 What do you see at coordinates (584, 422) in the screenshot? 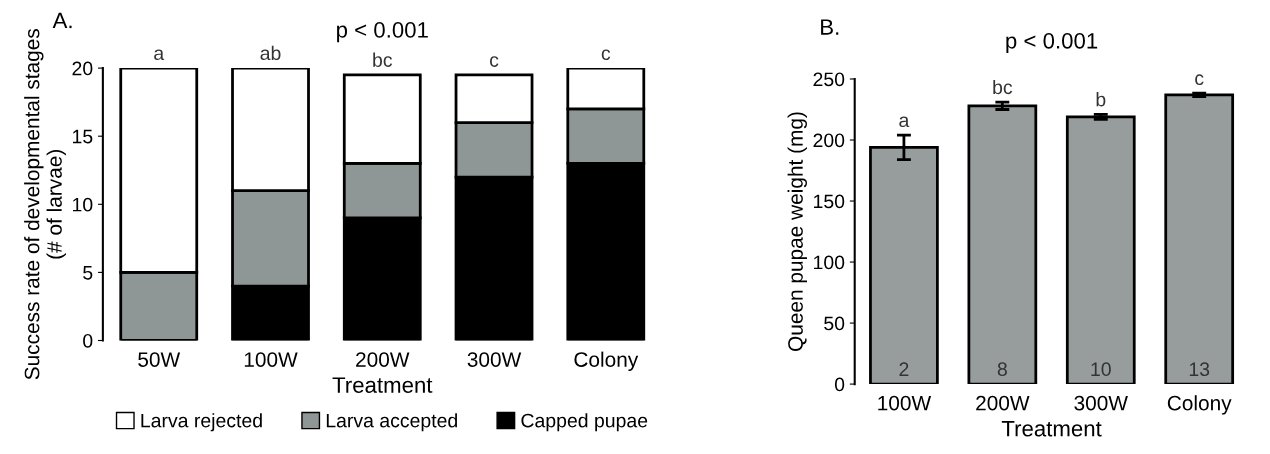
I see `legend-label: Capped pupae` at bounding box center [584, 422].